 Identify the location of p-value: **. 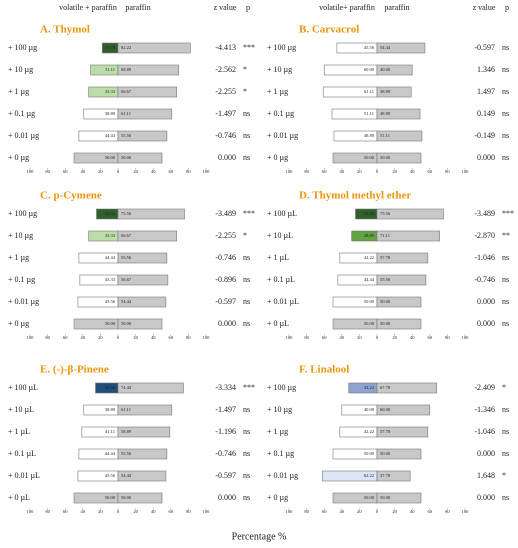
(506, 235).